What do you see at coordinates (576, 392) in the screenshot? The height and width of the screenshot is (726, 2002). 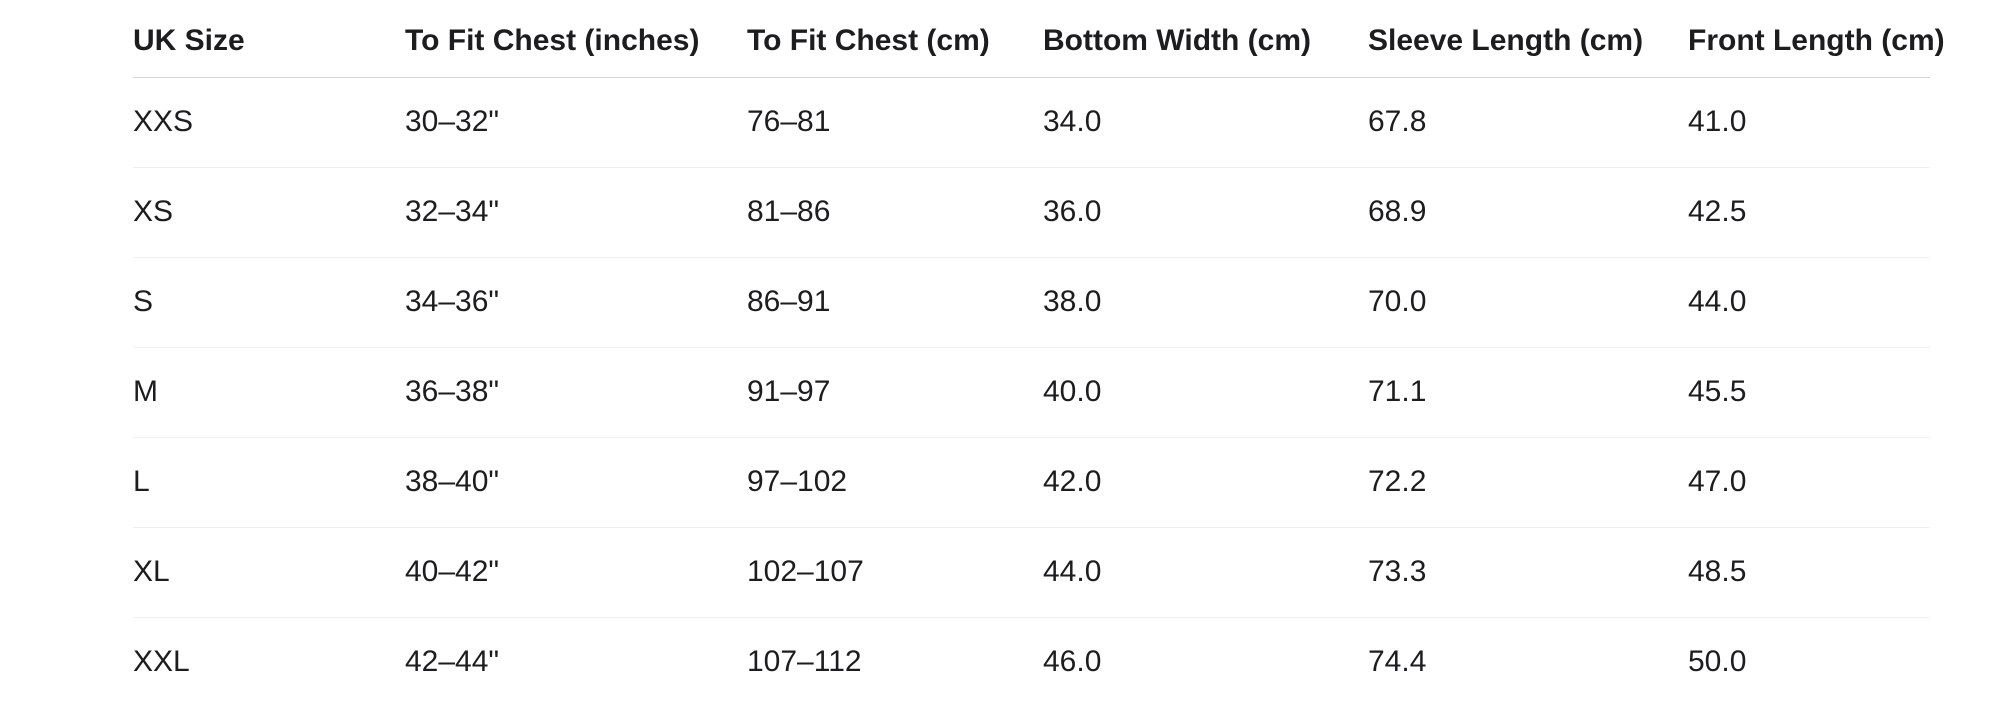 I see `measurement-cell: 36–38"` at bounding box center [576, 392].